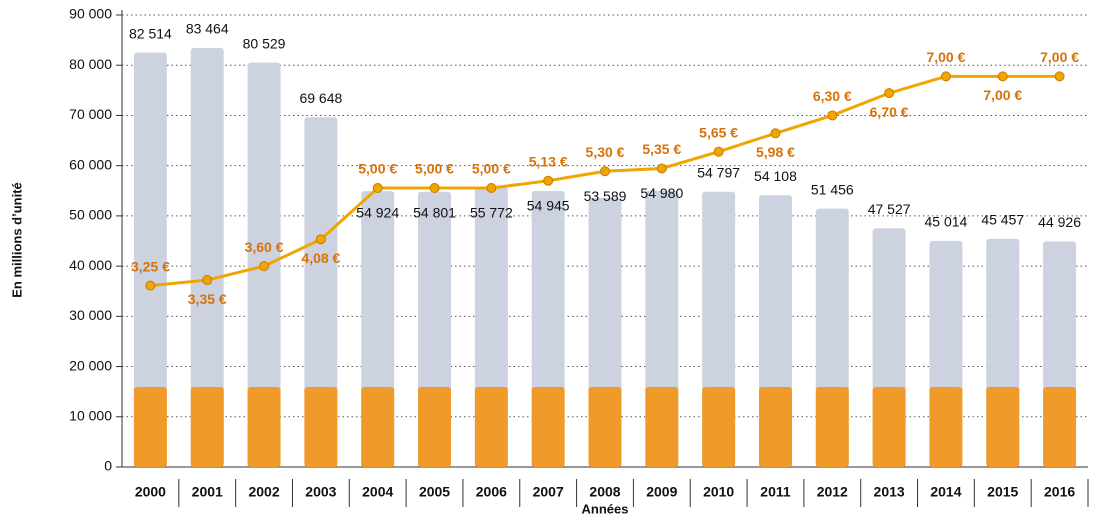 The image size is (1094, 522). What do you see at coordinates (548, 492) in the screenshot?
I see `x-tick-label: 2007` at bounding box center [548, 492].